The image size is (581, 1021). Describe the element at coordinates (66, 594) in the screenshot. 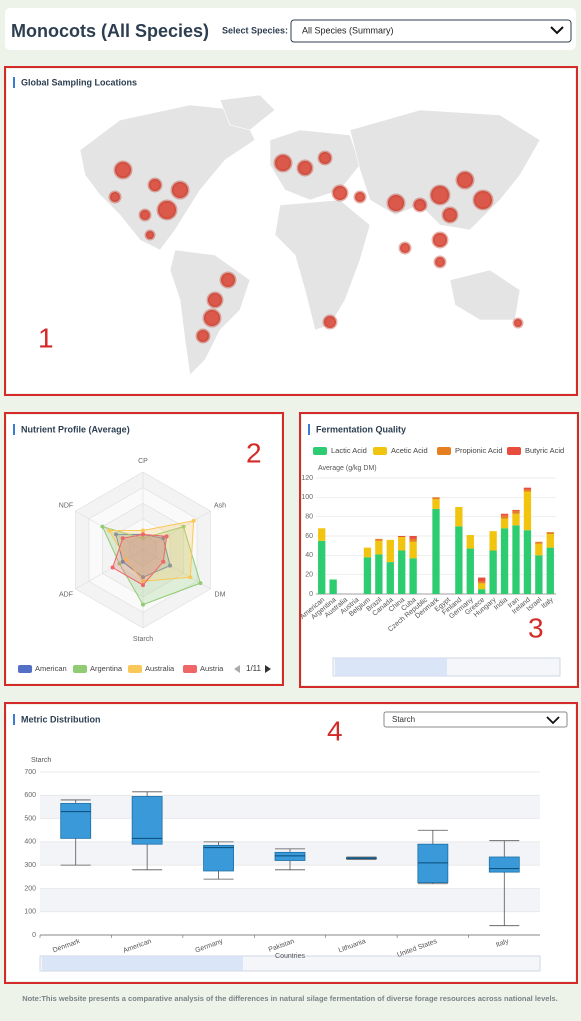

I see `radar-axis-label: ADF` at that location.